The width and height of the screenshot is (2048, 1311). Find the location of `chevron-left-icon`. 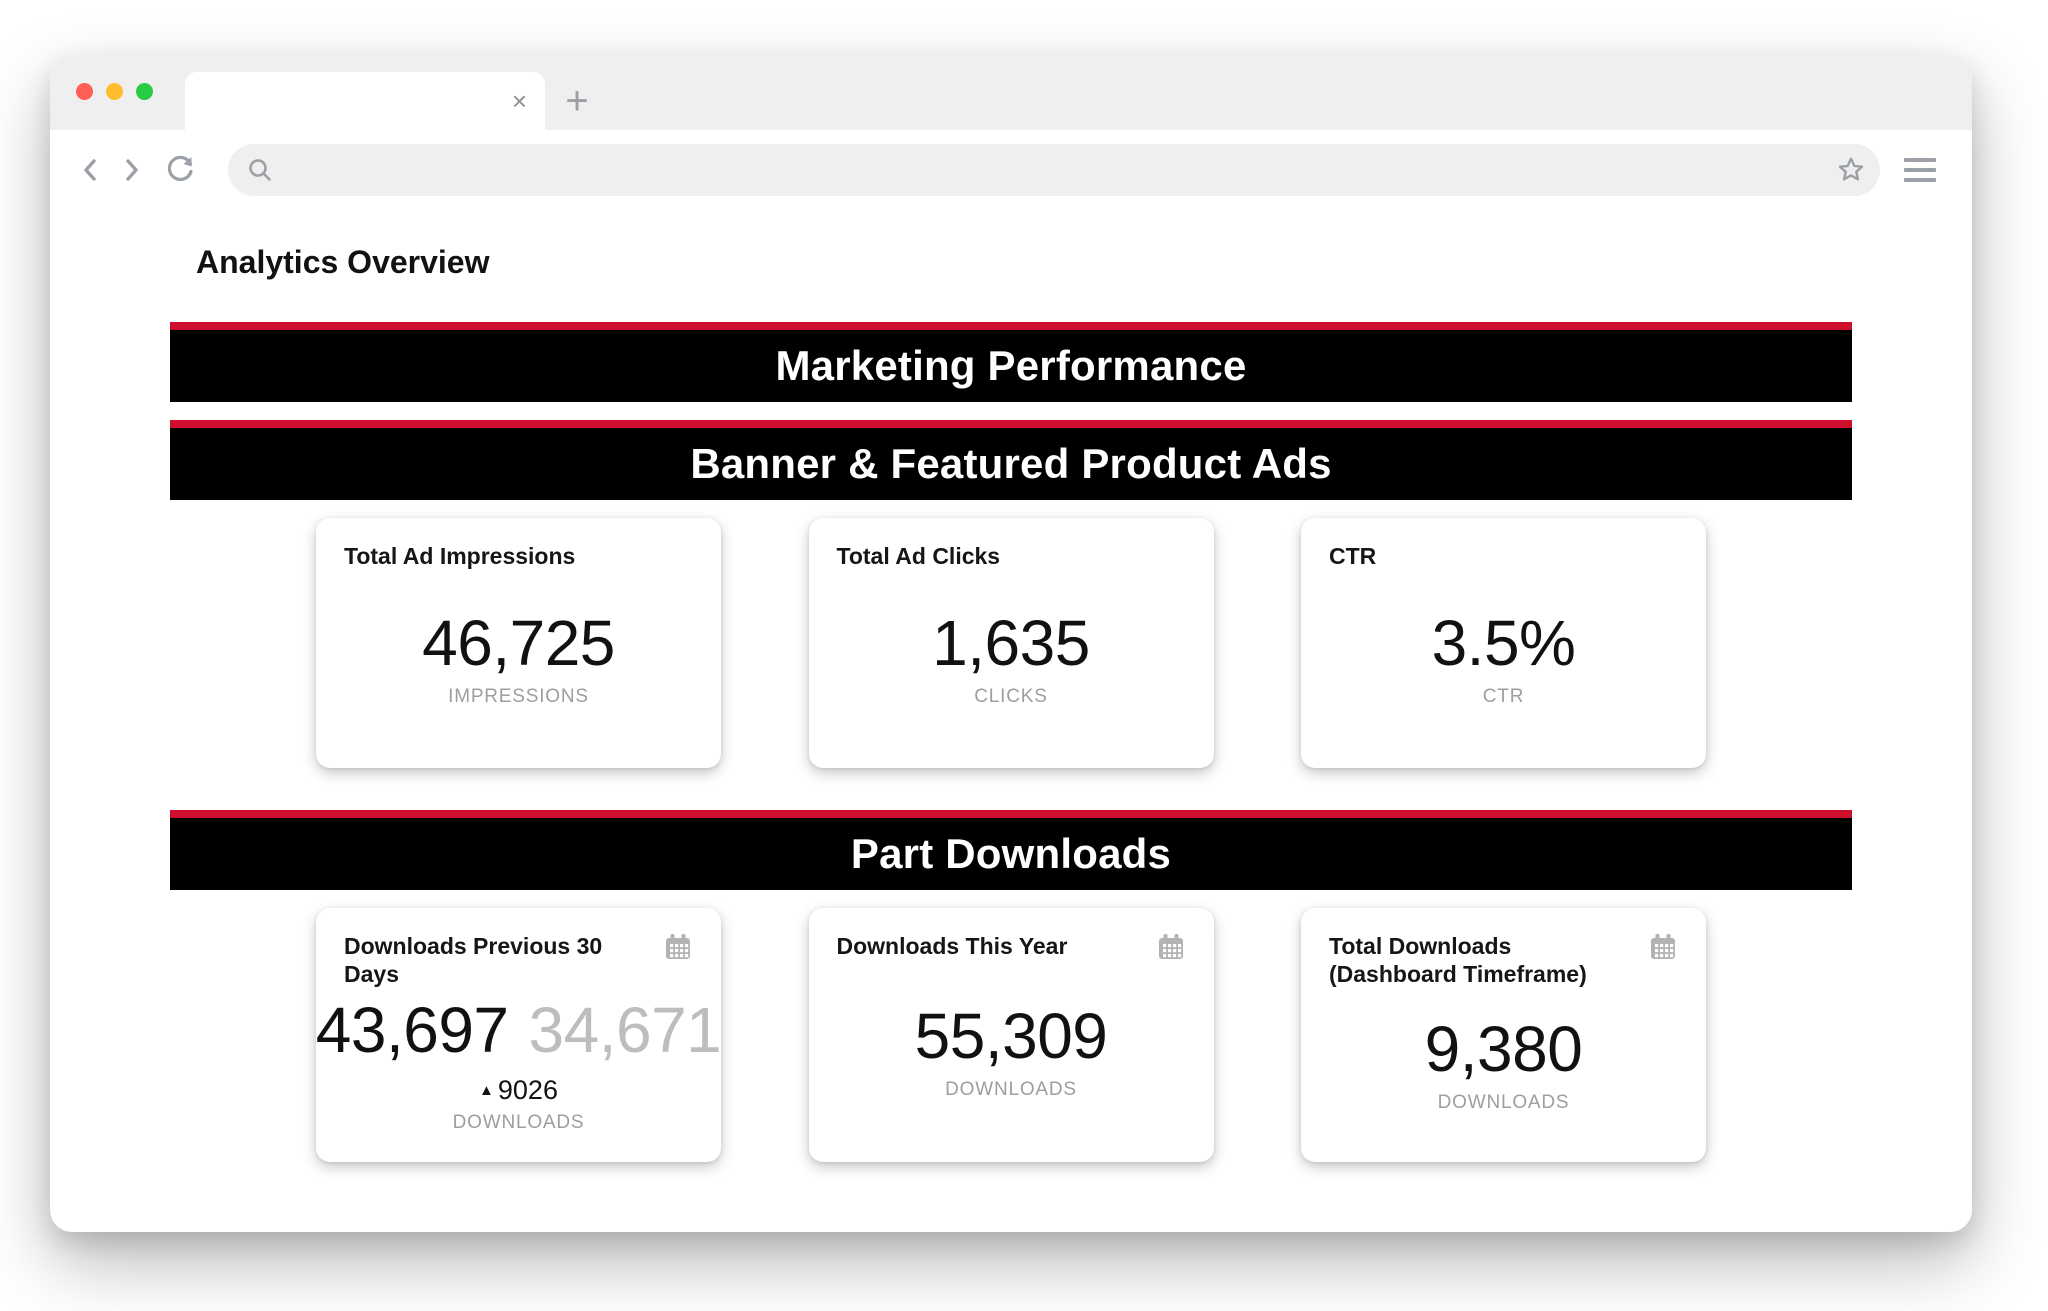

chevron-left-icon is located at coordinates (90, 170).